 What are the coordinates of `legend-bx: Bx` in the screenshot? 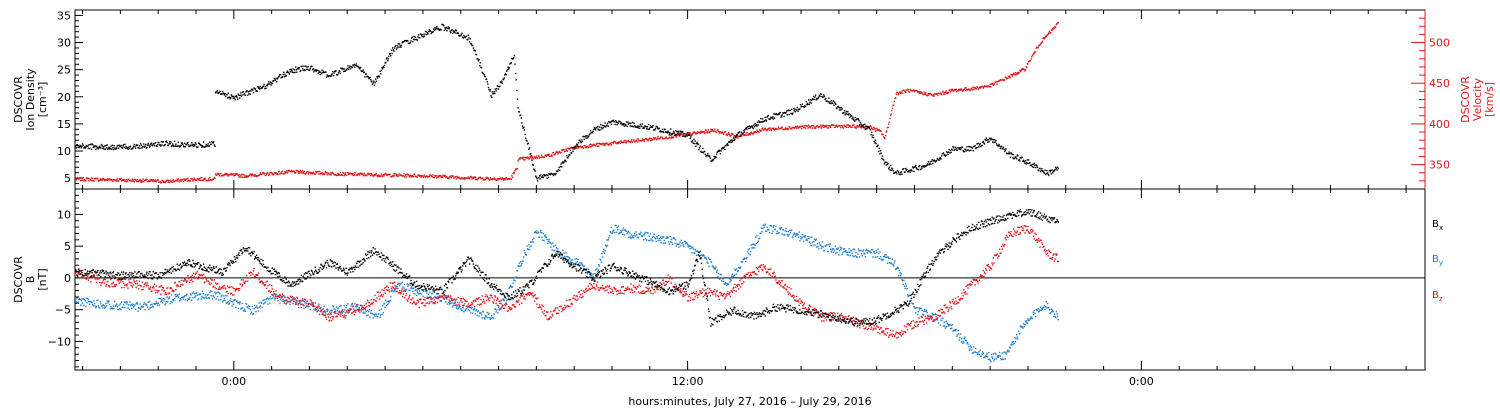 It's located at (1437, 225).